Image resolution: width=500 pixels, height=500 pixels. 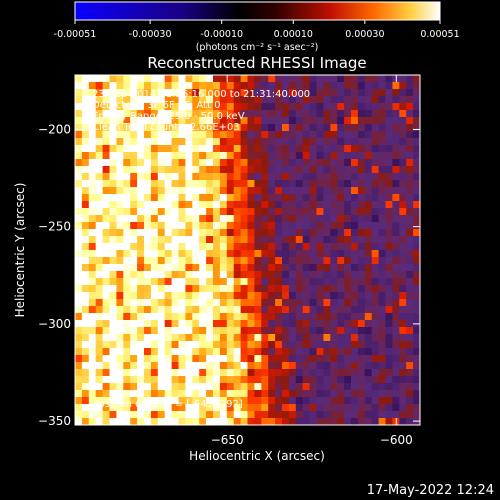 I want to click on colorbar-gradient, so click(x=257, y=11).